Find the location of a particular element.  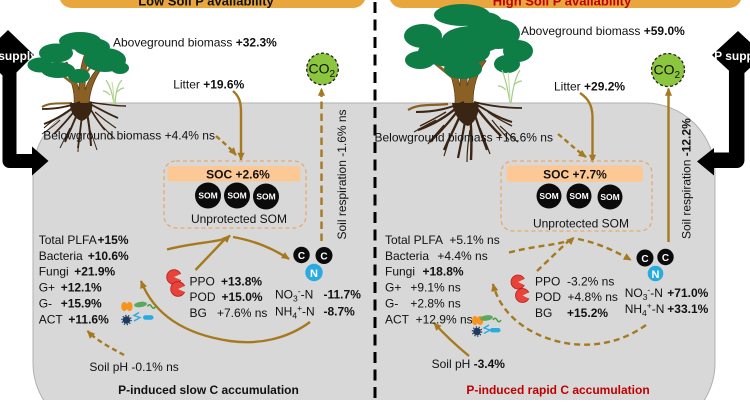

svg-text:ACT+11.6%: ACT +11.6% is located at coordinates (74, 320).